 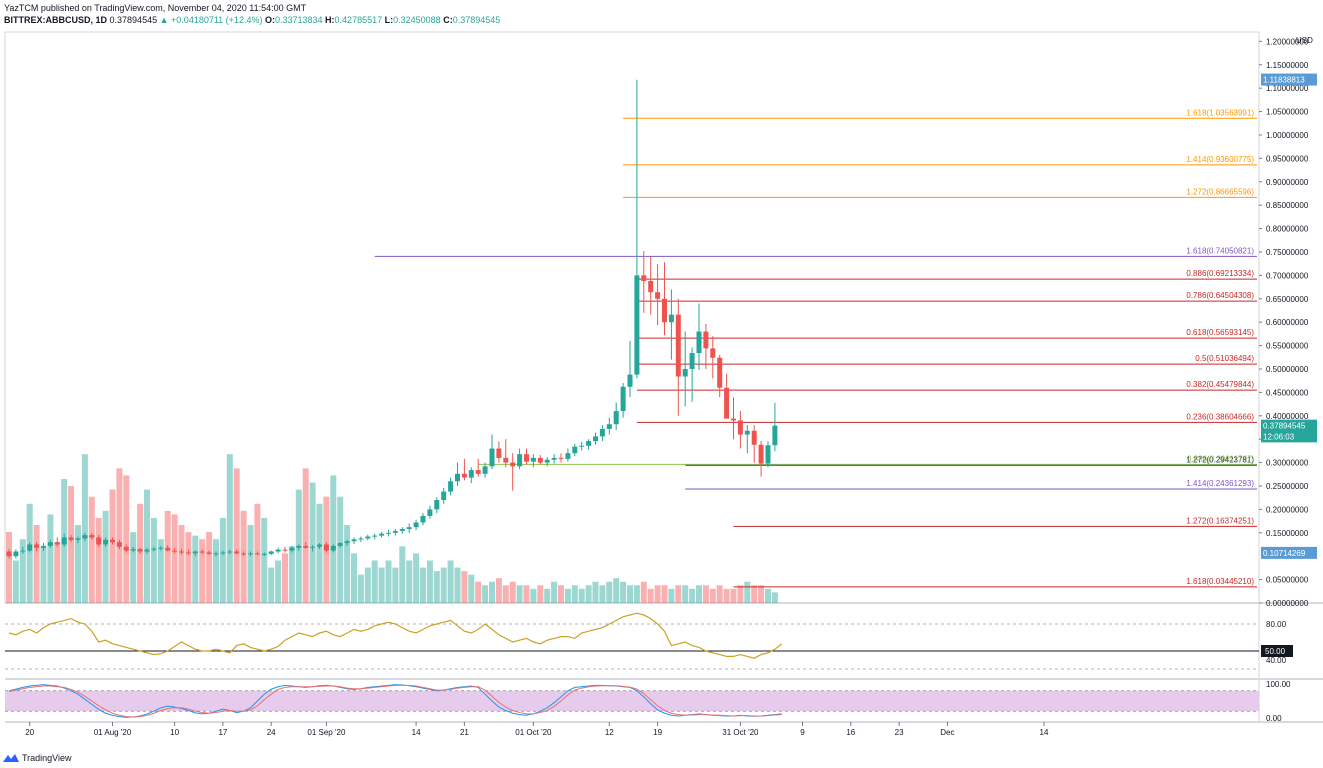 I want to click on rsi-level-tag-bg, so click(x=1277, y=651).